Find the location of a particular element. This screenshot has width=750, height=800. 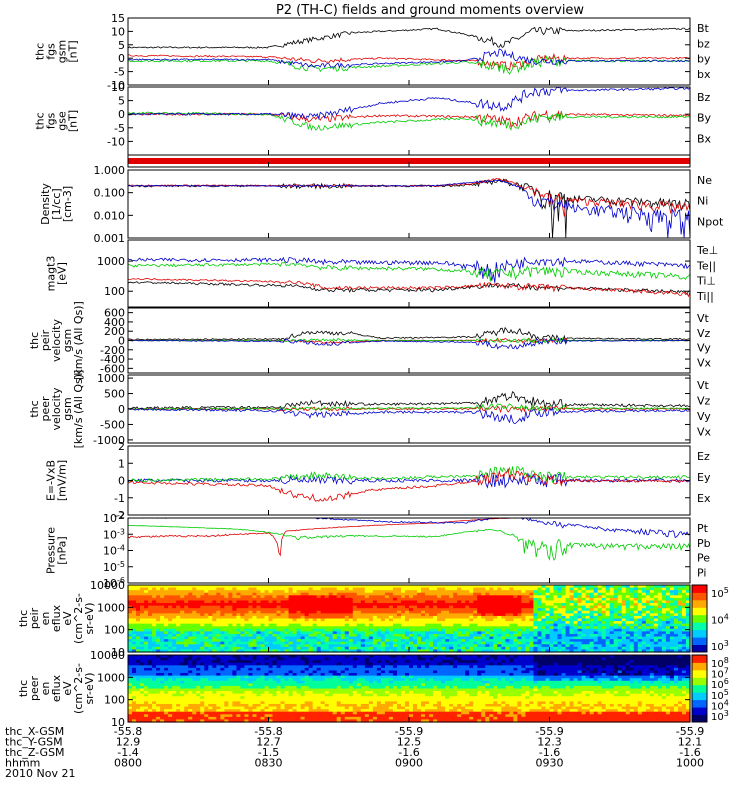

legend-entry: Vx is located at coordinates (704, 362).